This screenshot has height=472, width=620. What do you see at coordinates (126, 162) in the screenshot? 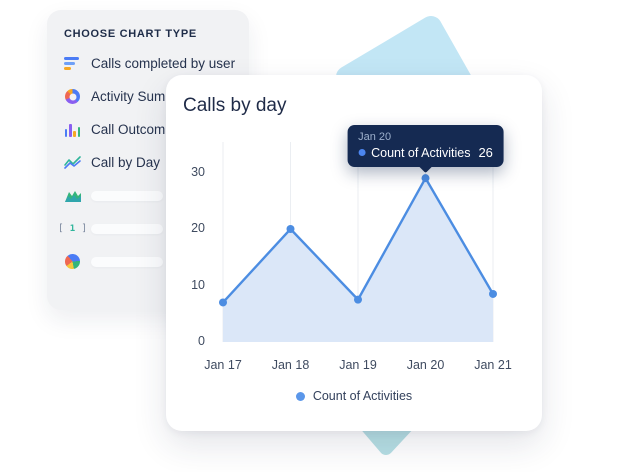
I see `menu-item-label: Call by Day` at bounding box center [126, 162].